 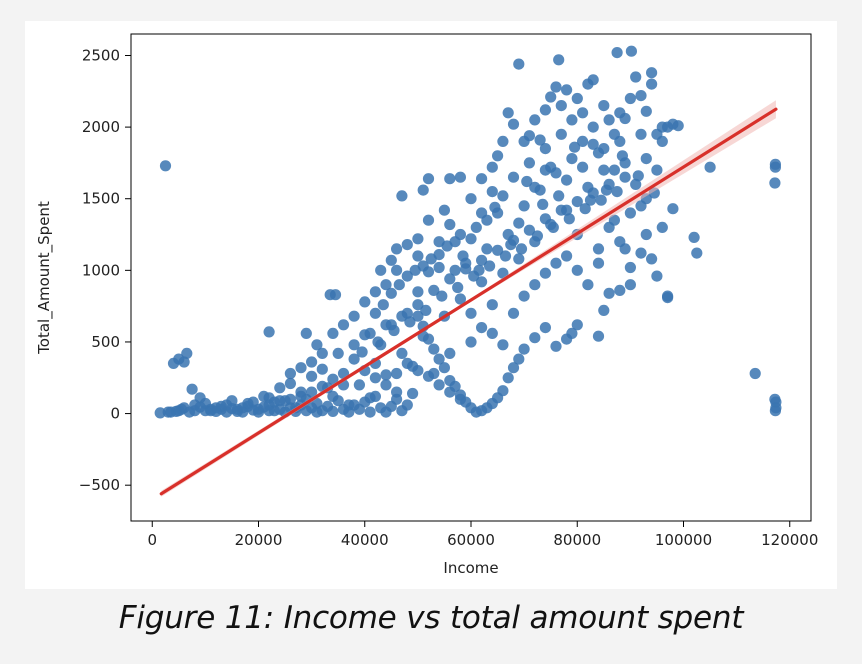 I want to click on y-tick-label: 0, so click(x=115, y=414).